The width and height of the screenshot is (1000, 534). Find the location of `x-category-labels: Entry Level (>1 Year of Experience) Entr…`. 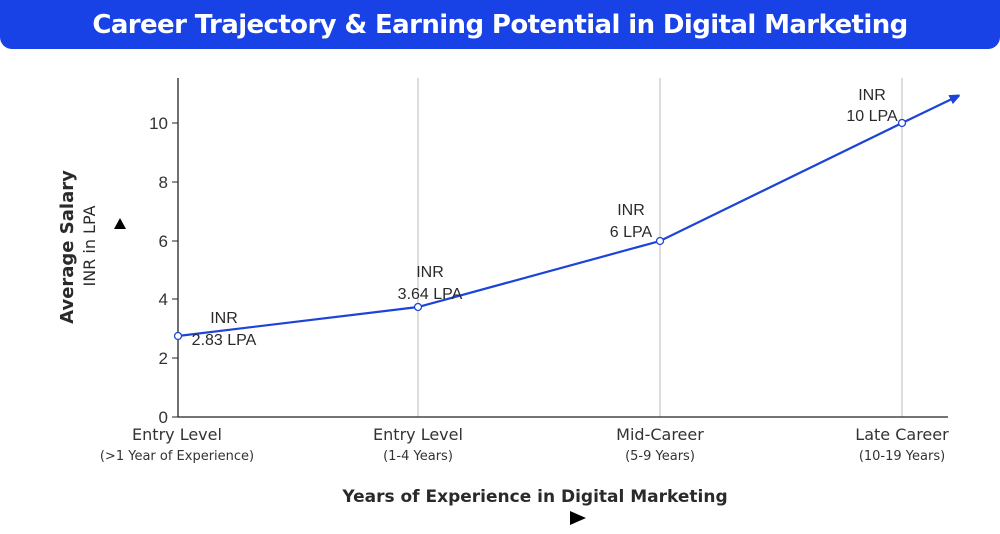

x-category-labels: Entry Level (>1 Year of Experience) Entr… is located at coordinates (524, 444).